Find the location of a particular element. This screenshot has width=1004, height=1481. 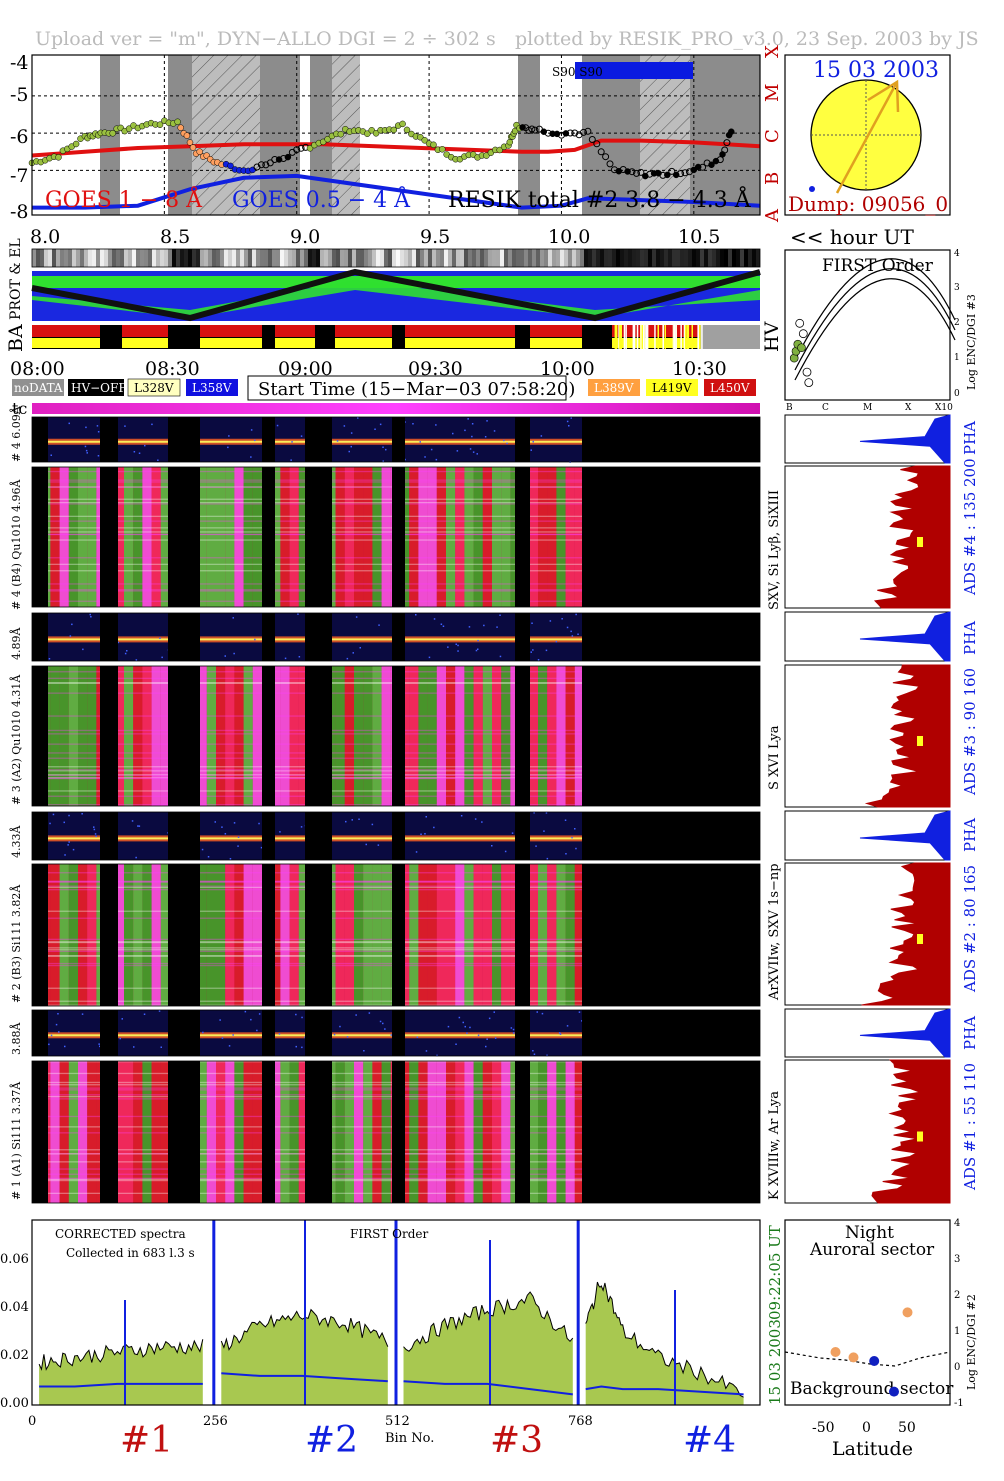

side-5-ads is located at coordinates (906, 934).